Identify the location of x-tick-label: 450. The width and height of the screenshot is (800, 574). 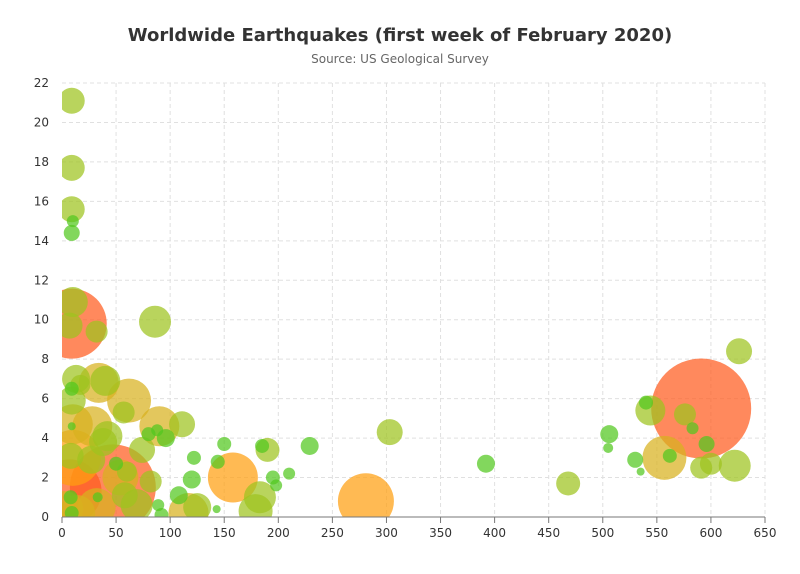
(548, 533).